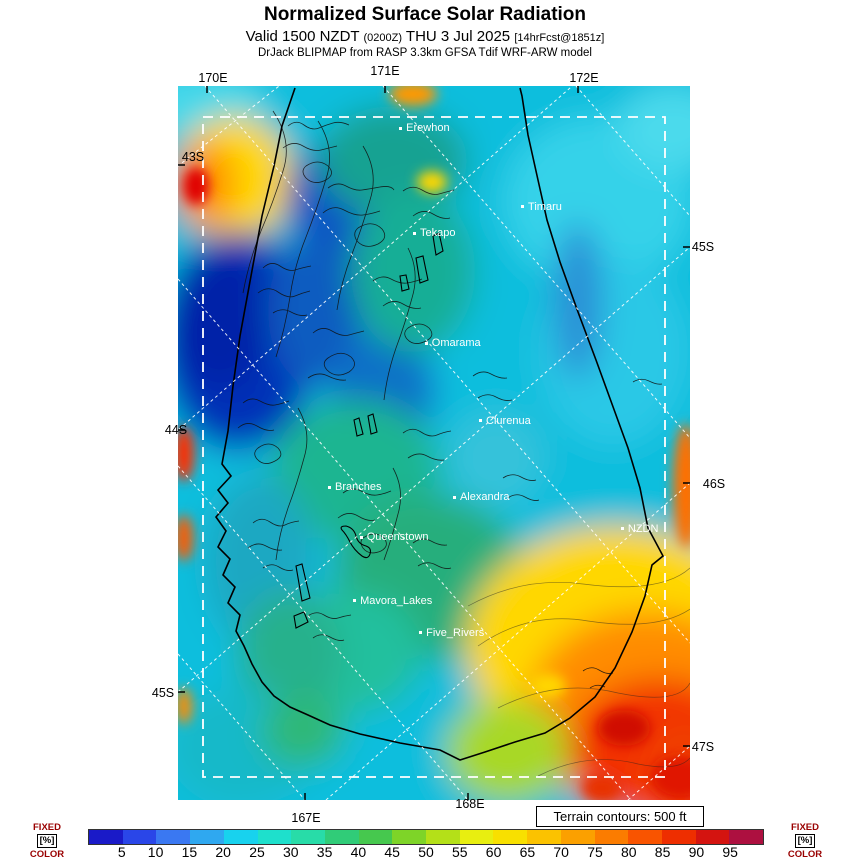 The height and width of the screenshot is (860, 850). Describe the element at coordinates (383, 38) in the screenshot. I see `valid-zulu: (0200Z)` at that location.